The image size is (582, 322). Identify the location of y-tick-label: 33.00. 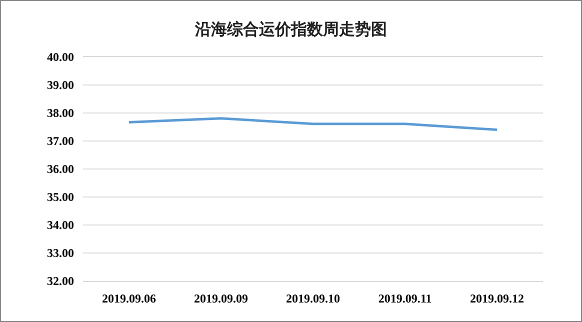
(60, 253).